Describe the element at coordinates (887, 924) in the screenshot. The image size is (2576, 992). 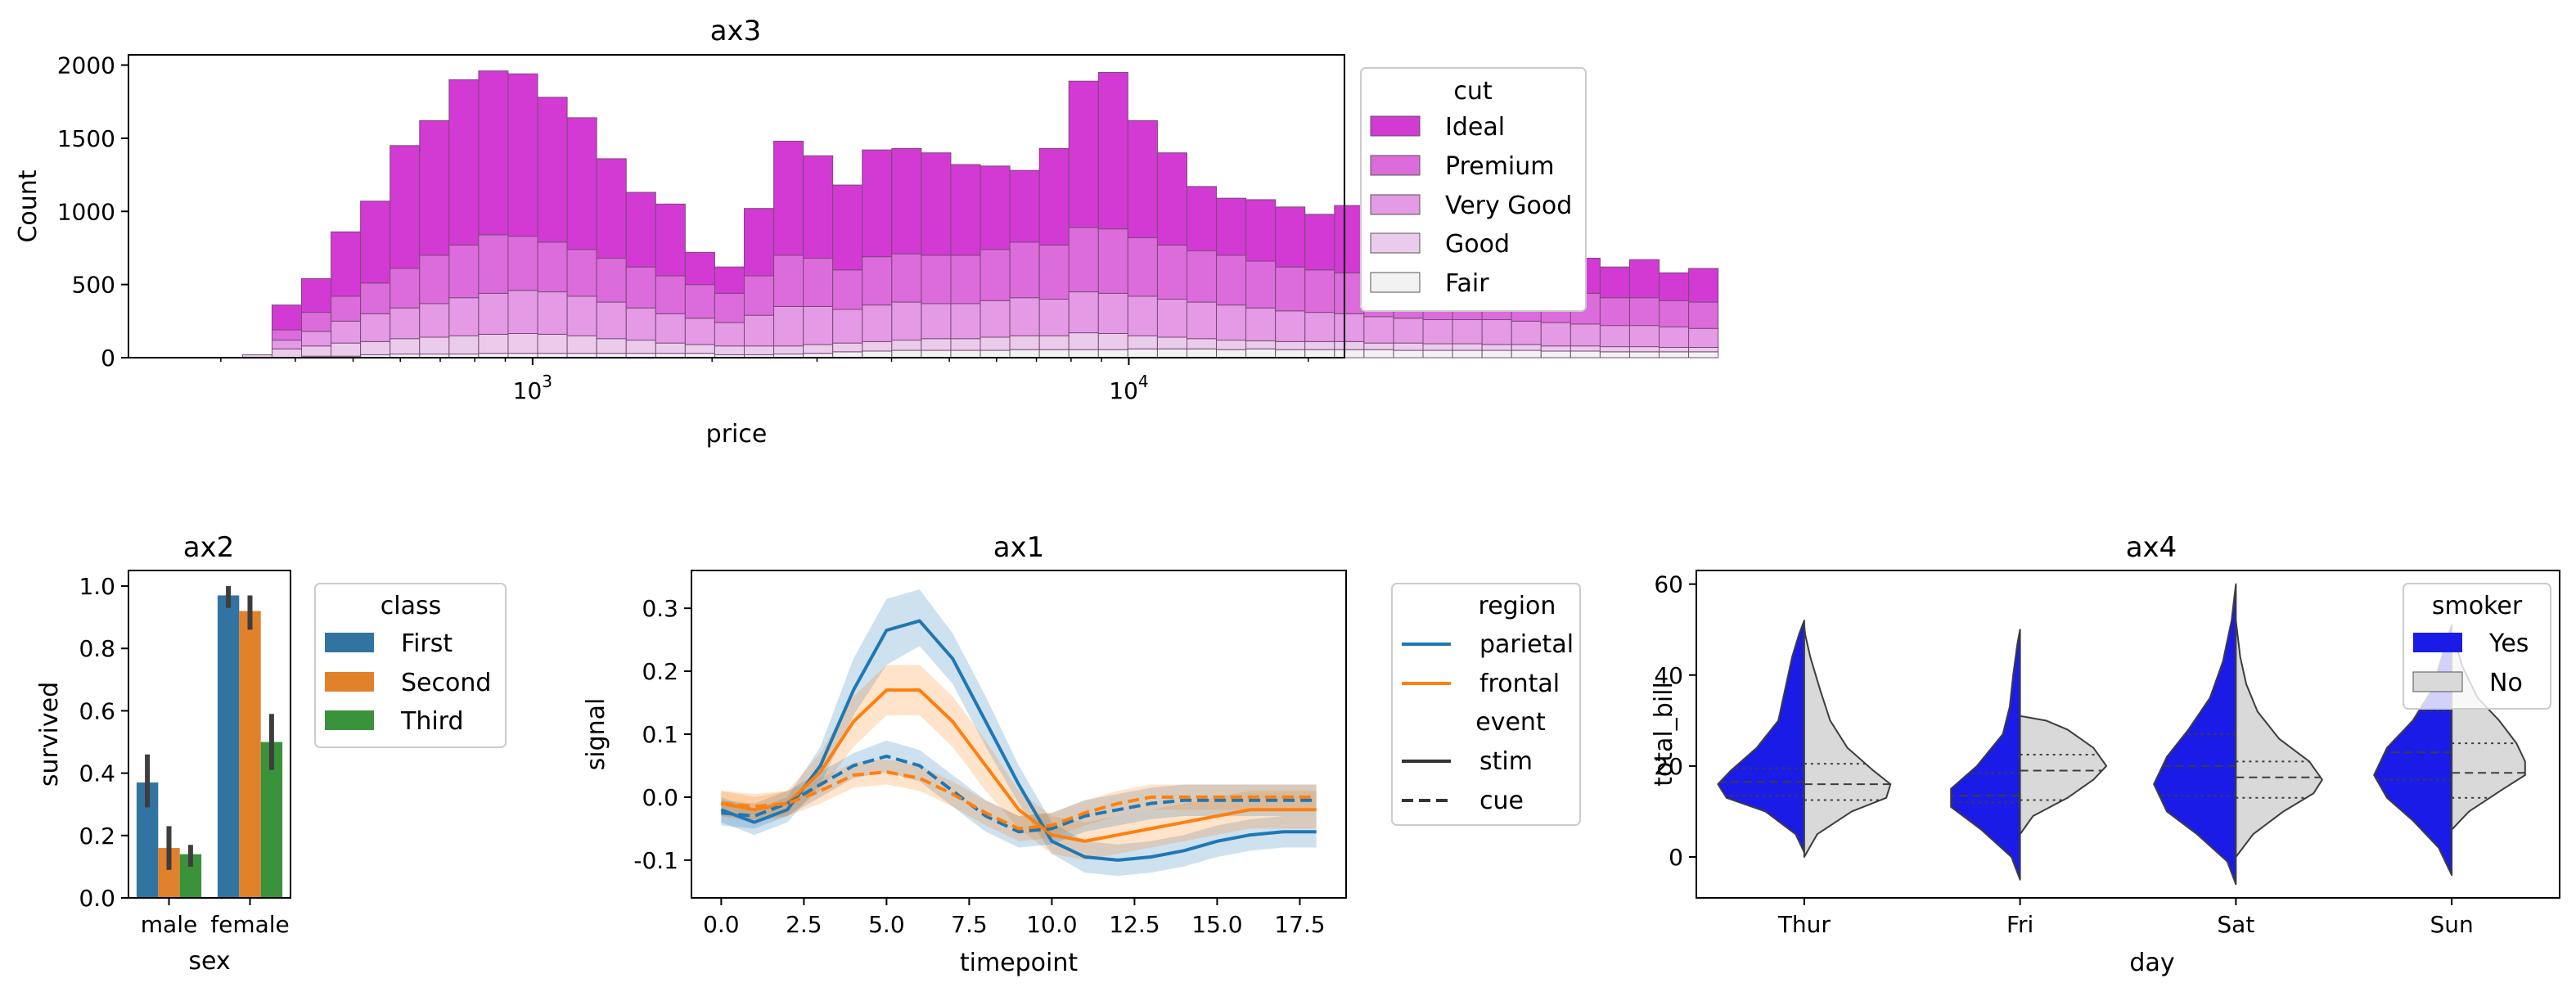
I see `ax1-x-tick-label: 5.0` at that location.